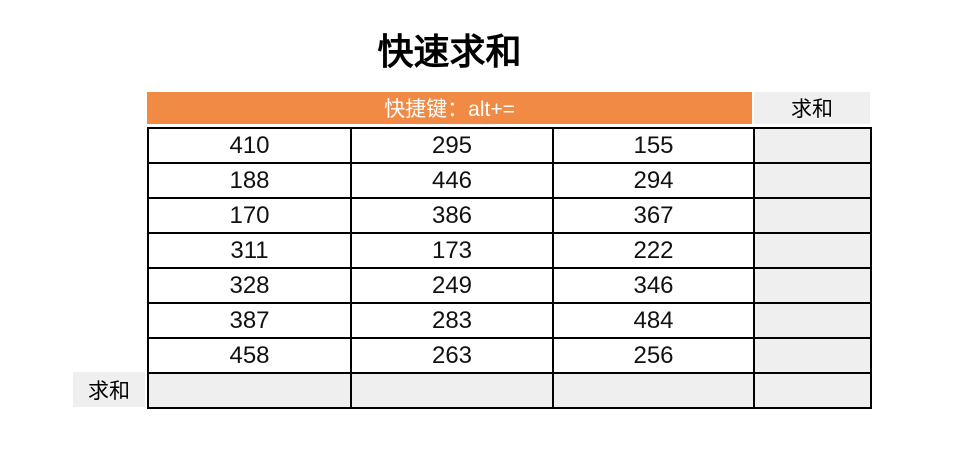  I want to click on data-cell: 170, so click(250, 216).